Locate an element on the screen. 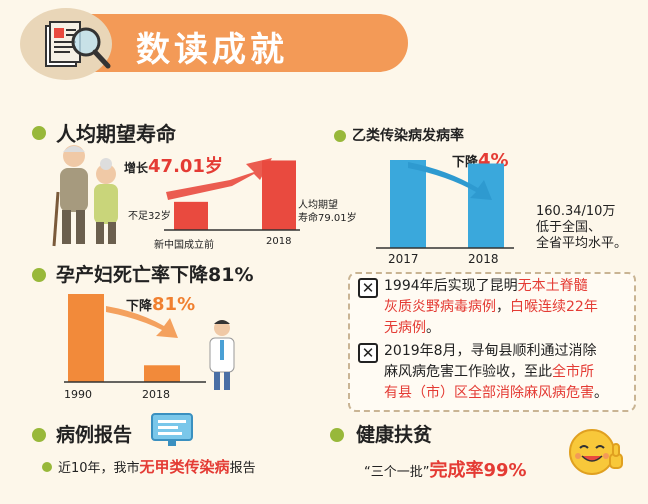 The width and height of the screenshot is (648, 504). achievement-notes-box is located at coordinates (492, 342).